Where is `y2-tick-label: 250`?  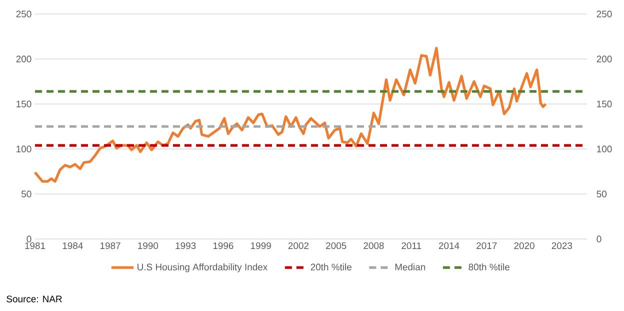
y2-tick-label: 250 is located at coordinates (604, 14).